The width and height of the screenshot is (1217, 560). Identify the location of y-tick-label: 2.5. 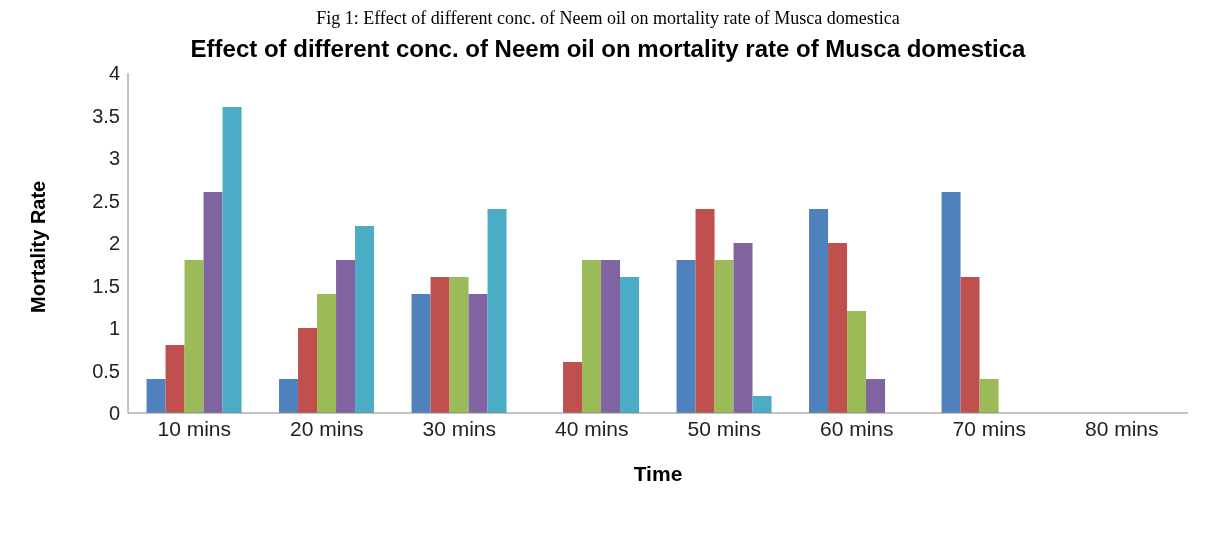
(106, 200).